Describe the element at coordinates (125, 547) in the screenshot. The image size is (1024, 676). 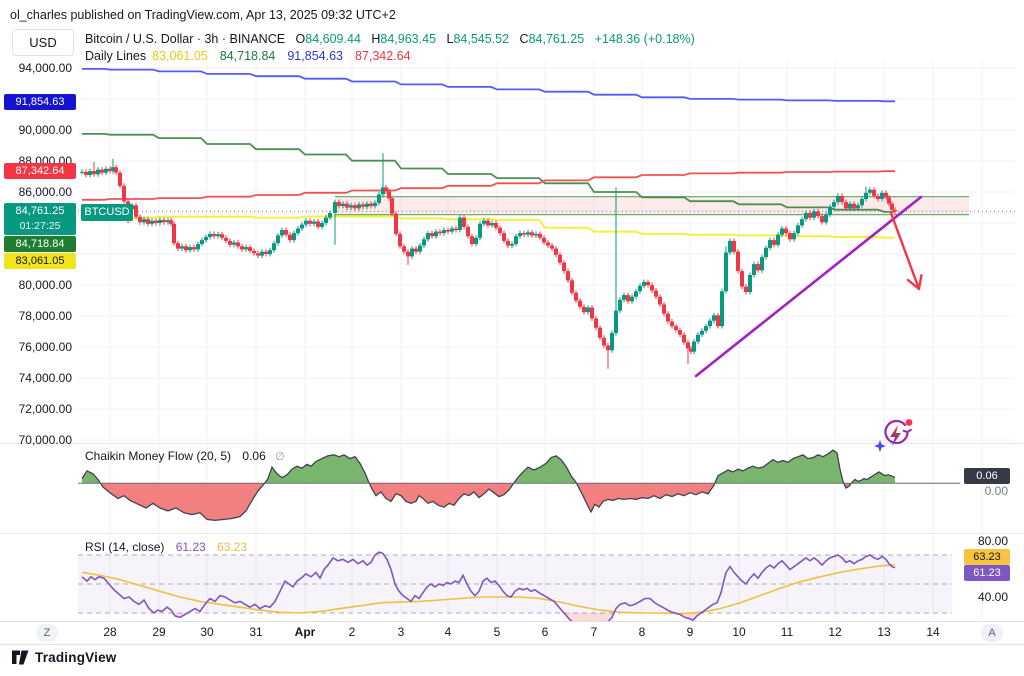
I see `rsi-title: RSI (14, close)` at that location.